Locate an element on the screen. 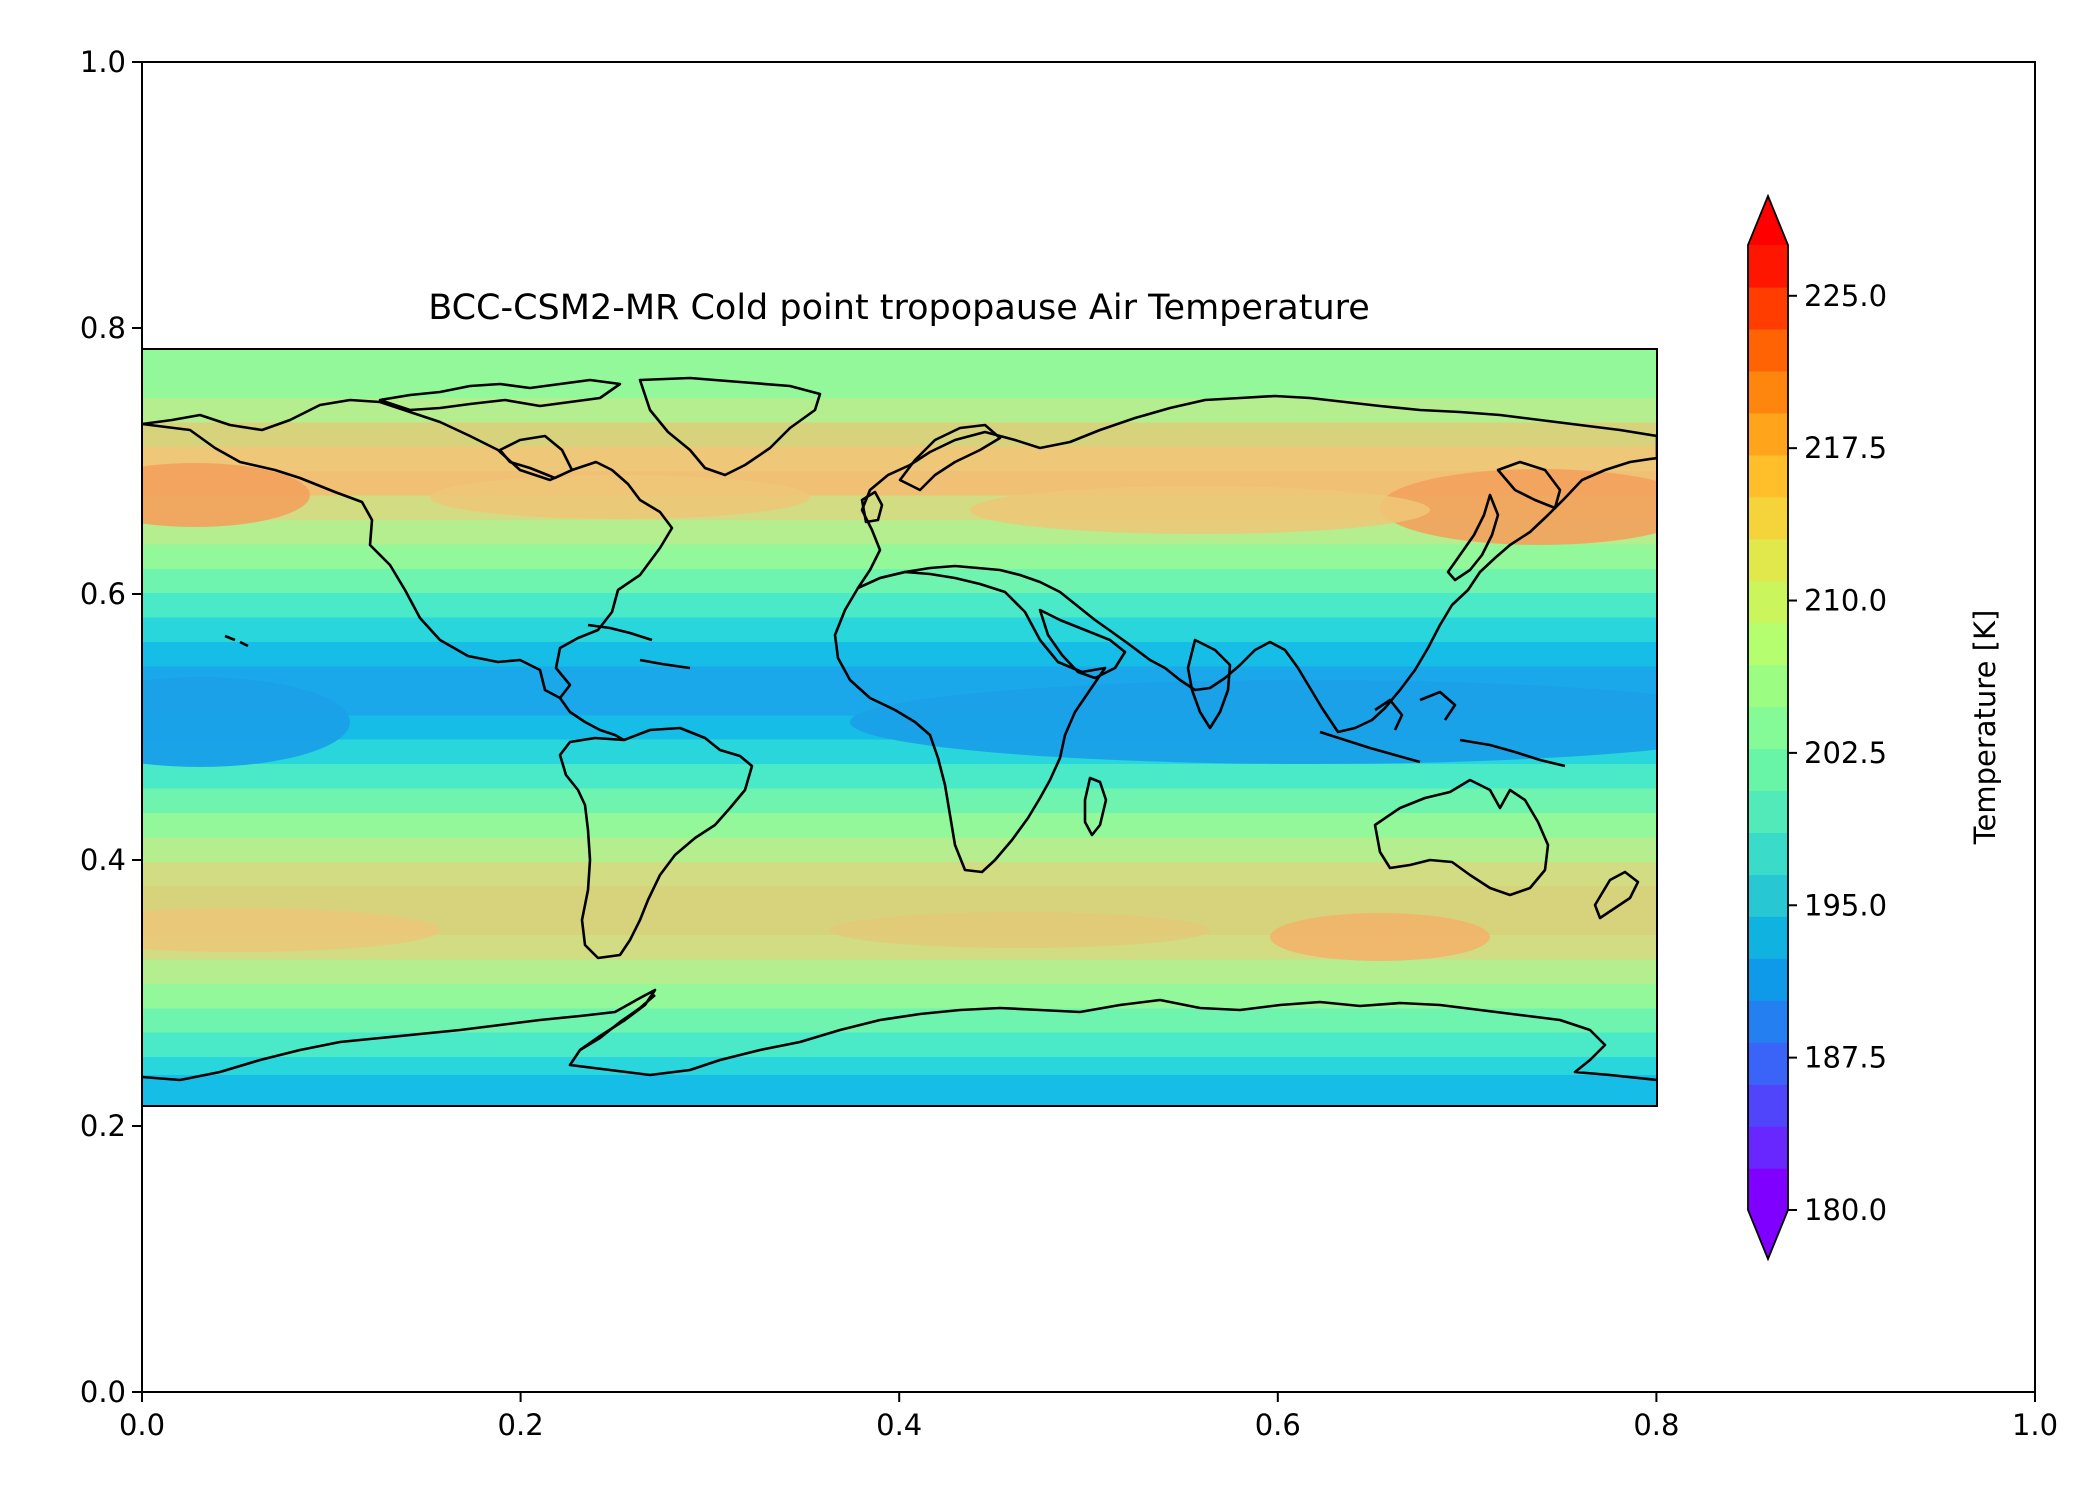 The width and height of the screenshot is (2100, 1500). anomaly-atlantic-warm is located at coordinates (620, 497).